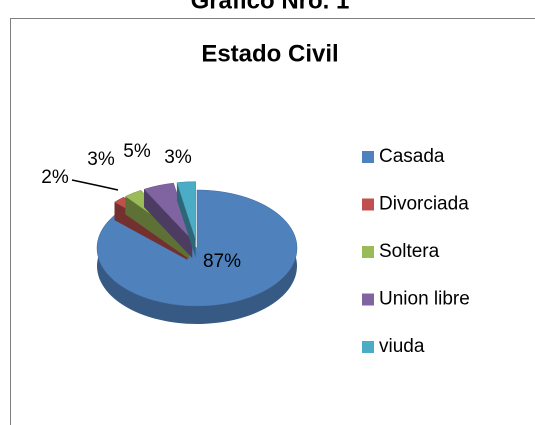 The height and width of the screenshot is (425, 535). I want to click on legend-label: Casada, so click(412, 156).